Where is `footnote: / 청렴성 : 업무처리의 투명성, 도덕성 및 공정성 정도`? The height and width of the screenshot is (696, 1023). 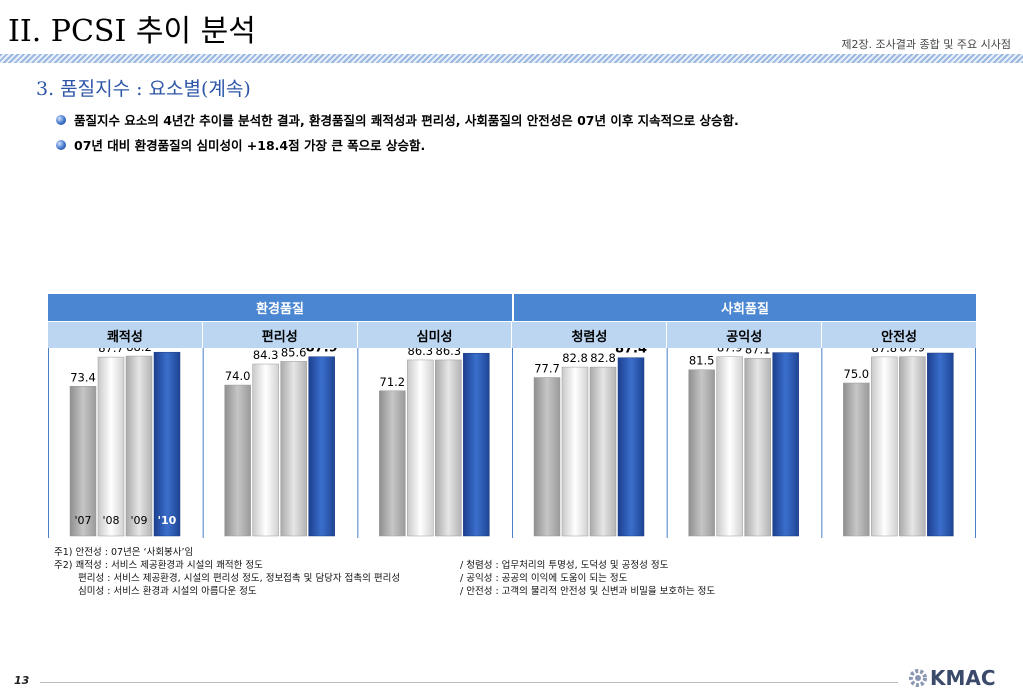
footnote: / 청렴성 : 업무처리의 투명성, 도덕성 및 공정성 정도 is located at coordinates (564, 565).